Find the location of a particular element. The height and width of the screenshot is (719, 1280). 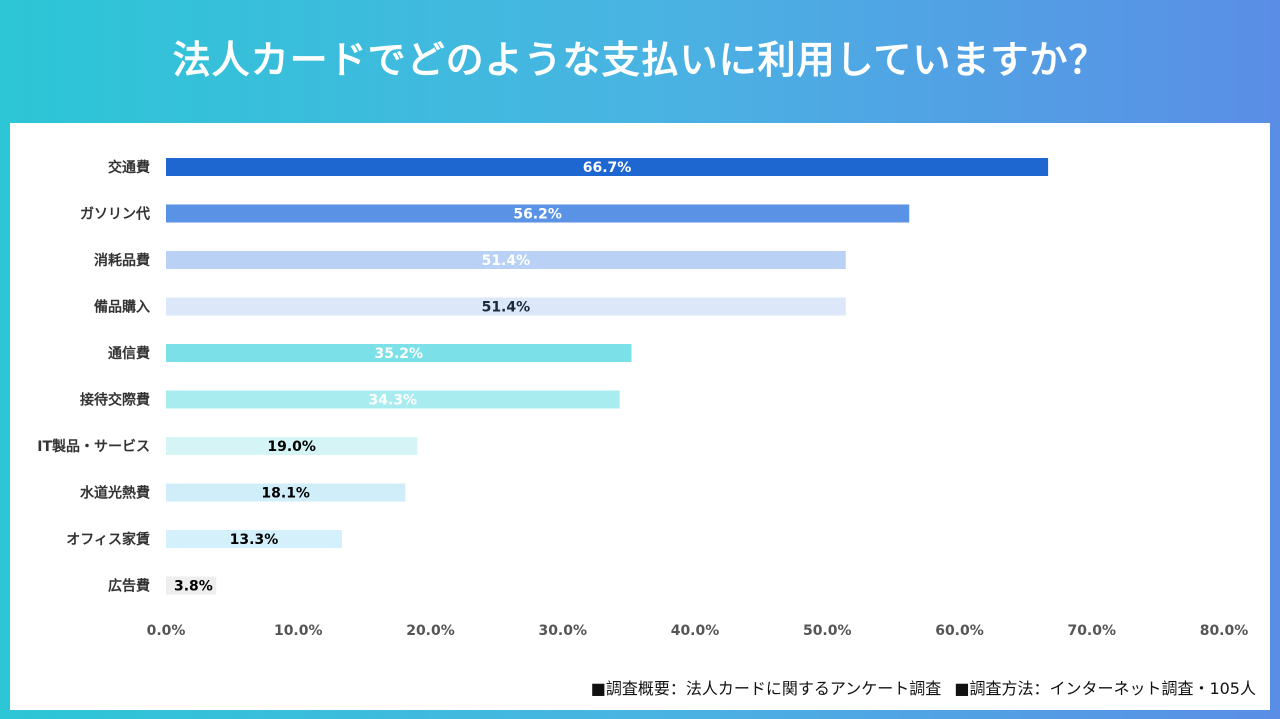

survey-method: ■調査方法：インターネット調査・105人 is located at coordinates (1105, 688).